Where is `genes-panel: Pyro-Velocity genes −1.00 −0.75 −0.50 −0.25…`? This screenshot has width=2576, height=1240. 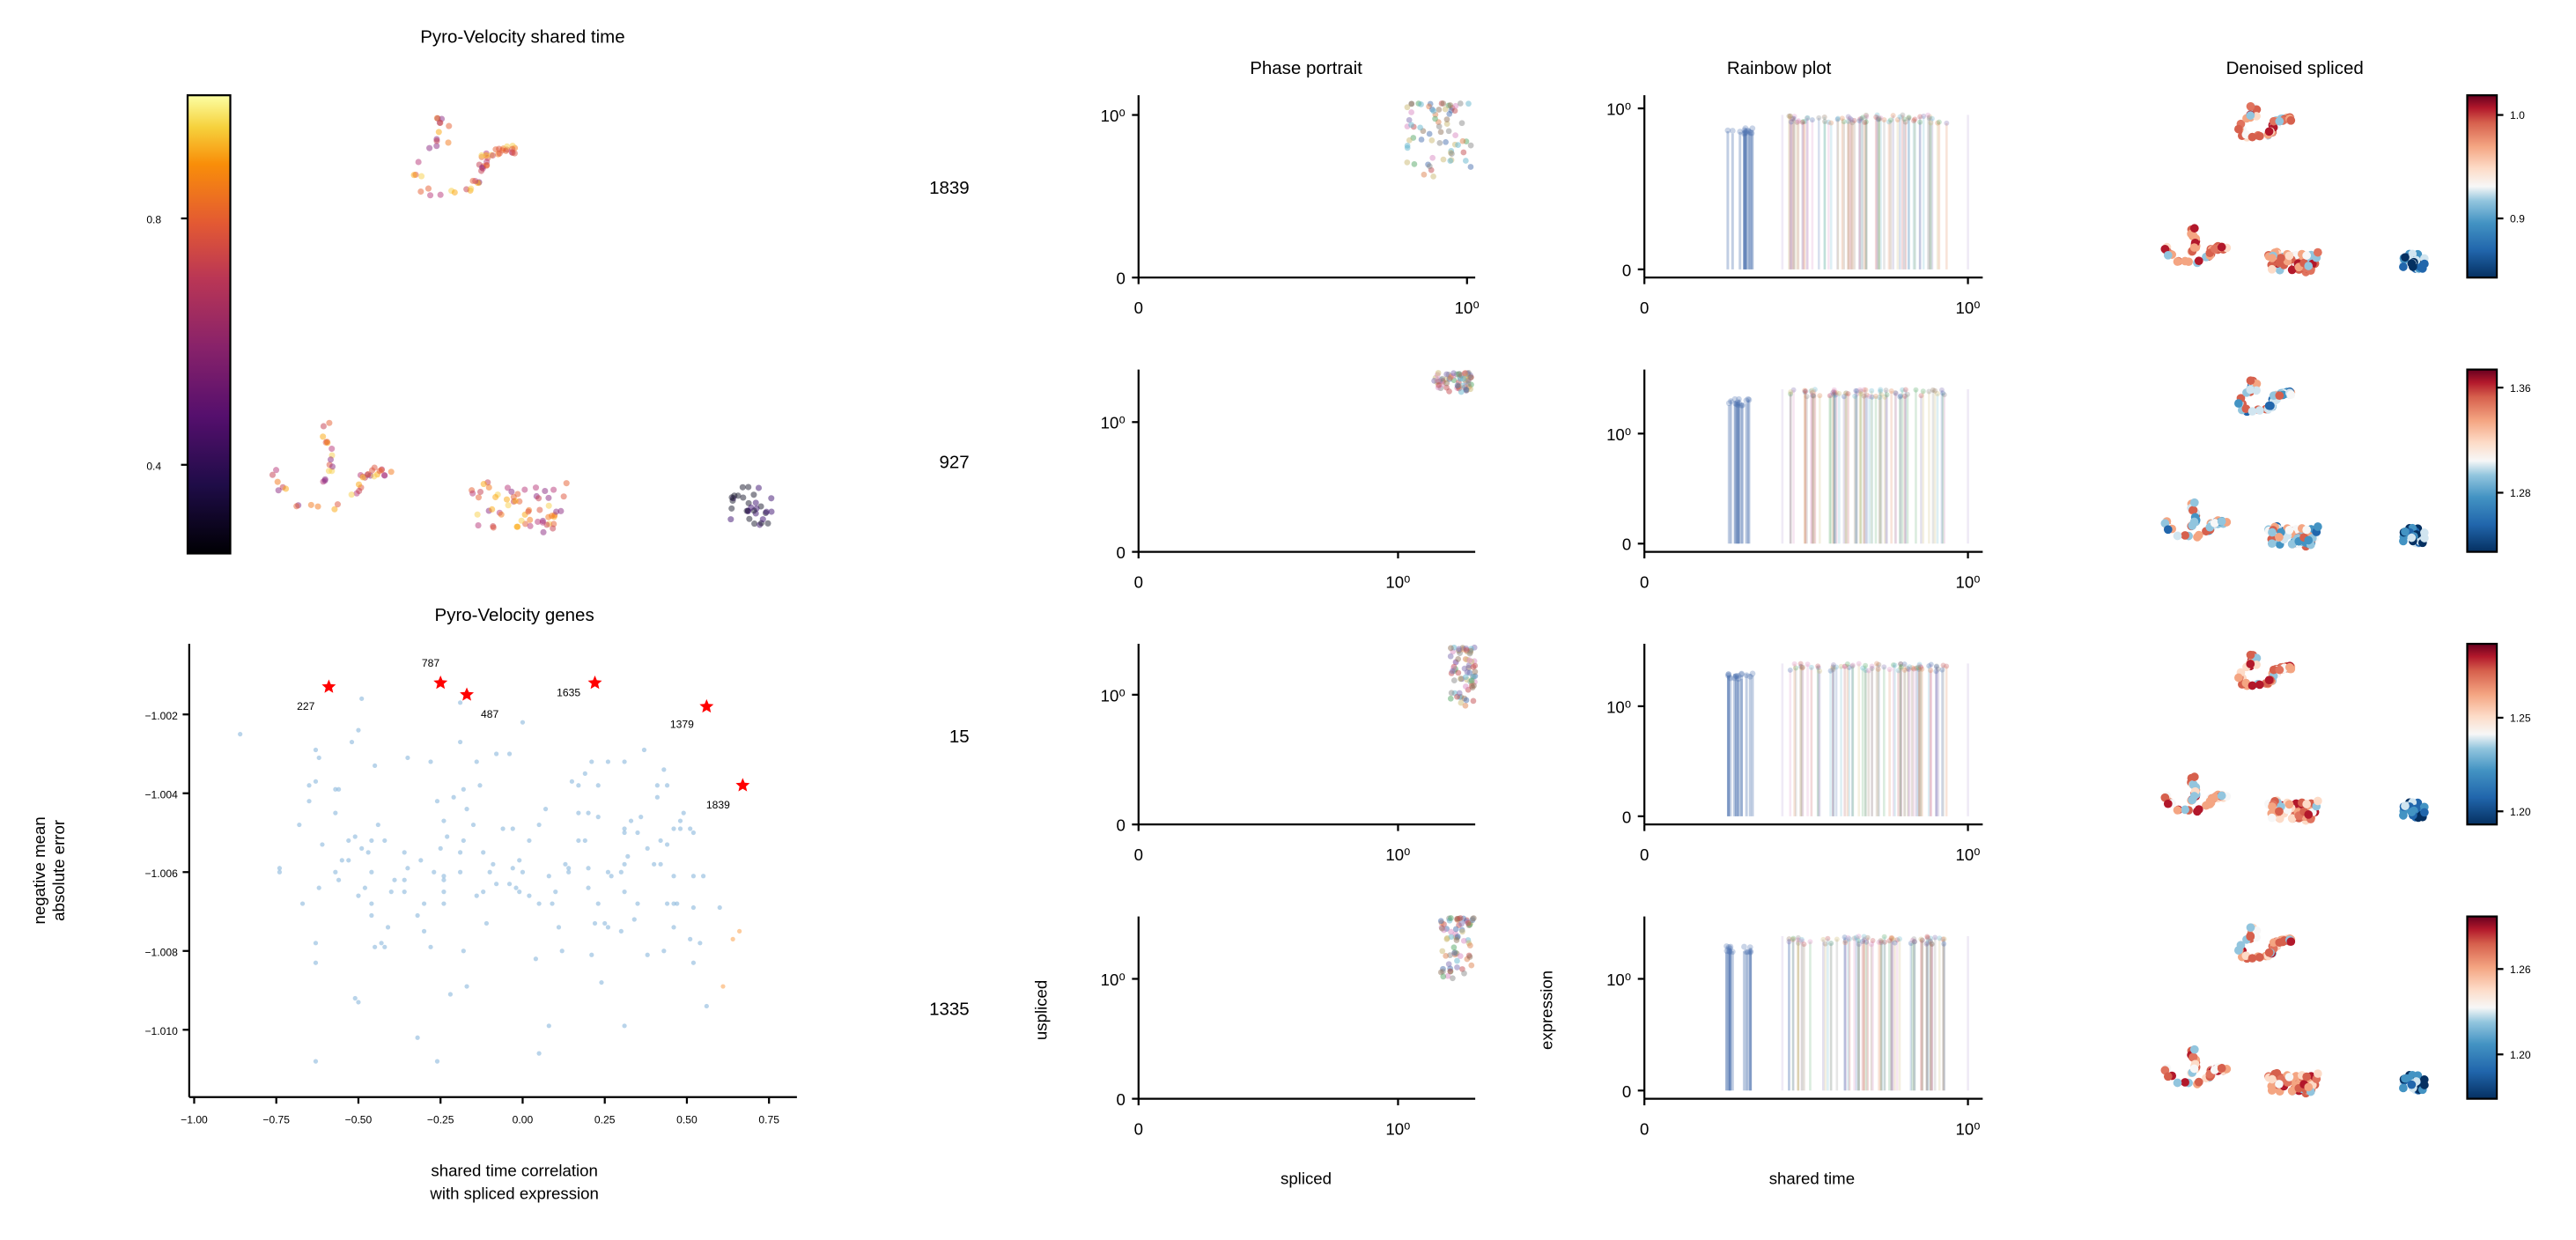
genes-panel: Pyro-Velocity genes −1.00 −0.75 −0.50 −0.25… is located at coordinates (413, 904).